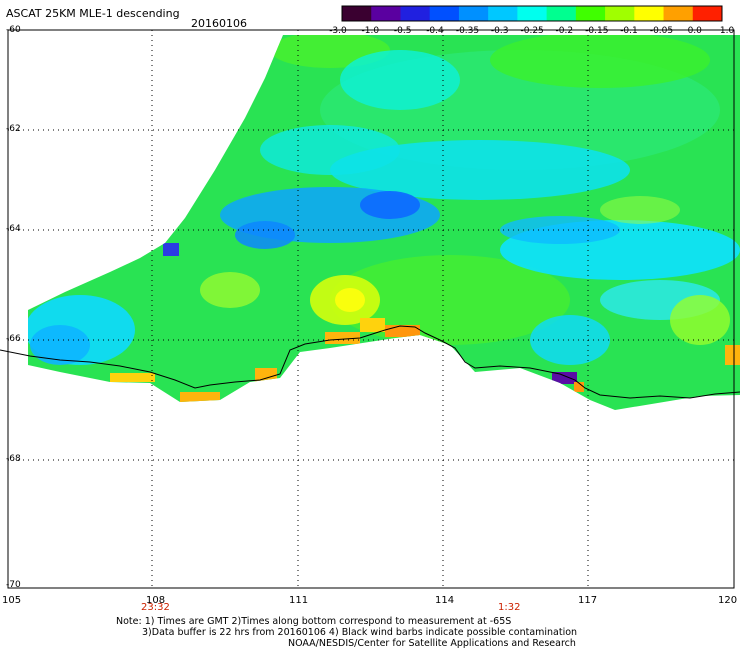  What do you see at coordinates (588, 600) in the screenshot?
I see `lon-label: 117` at bounding box center [588, 600].